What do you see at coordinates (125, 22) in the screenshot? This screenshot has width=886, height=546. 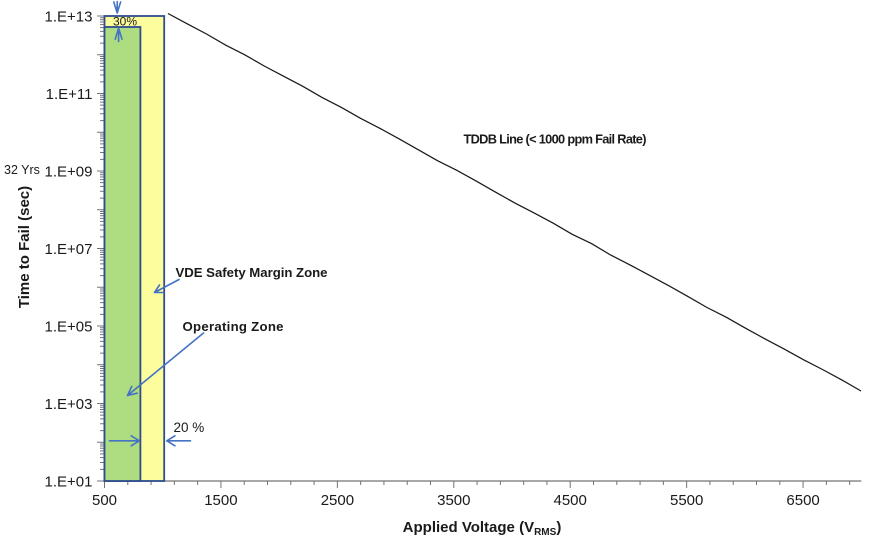 I see `svg-text: 30%` at bounding box center [125, 22].